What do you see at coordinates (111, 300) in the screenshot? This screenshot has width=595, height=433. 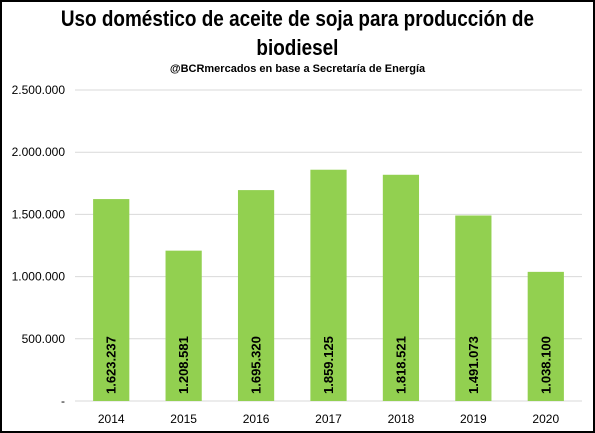 I see `bar-2014` at bounding box center [111, 300].